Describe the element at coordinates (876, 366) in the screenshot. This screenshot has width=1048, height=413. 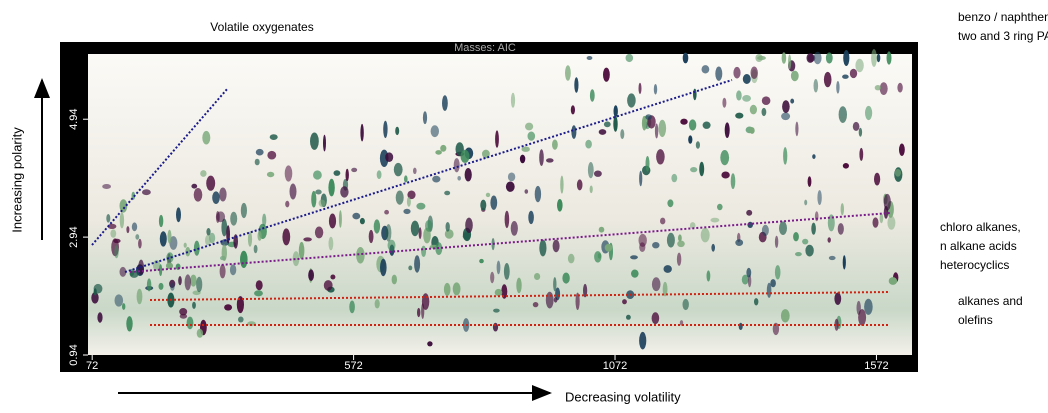
I see `x-tick-label: 1572` at that location.